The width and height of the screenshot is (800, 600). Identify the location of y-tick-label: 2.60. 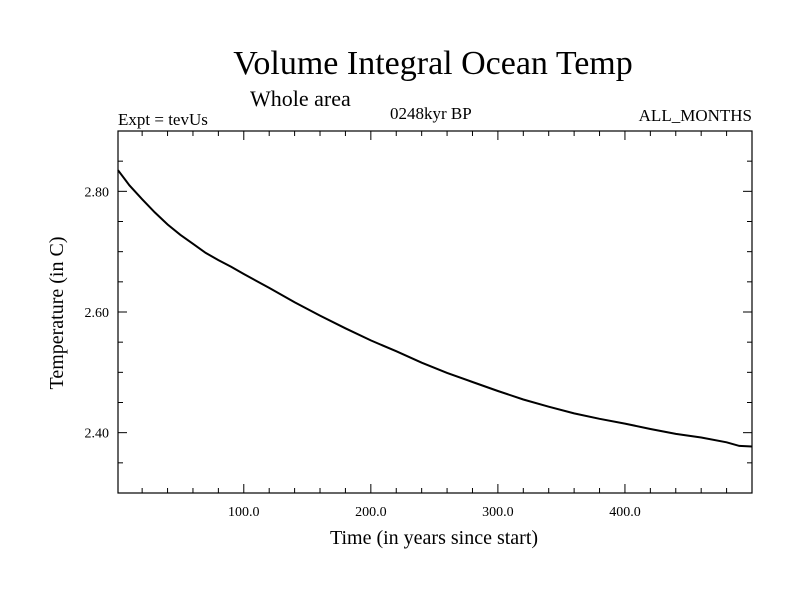
(97, 313).